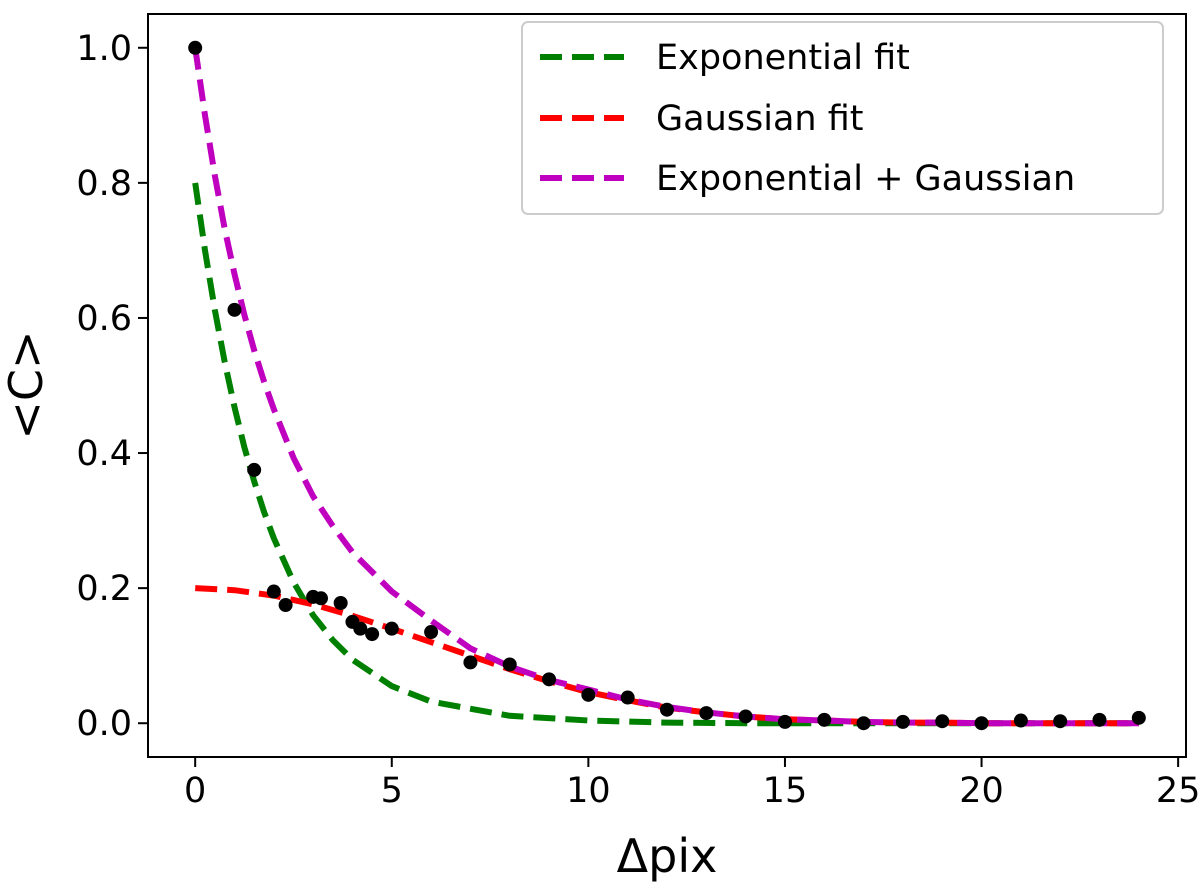 This screenshot has width=1200, height=882. Describe the element at coordinates (104, 454) in the screenshot. I see `y-tick-label: 0.4` at that location.